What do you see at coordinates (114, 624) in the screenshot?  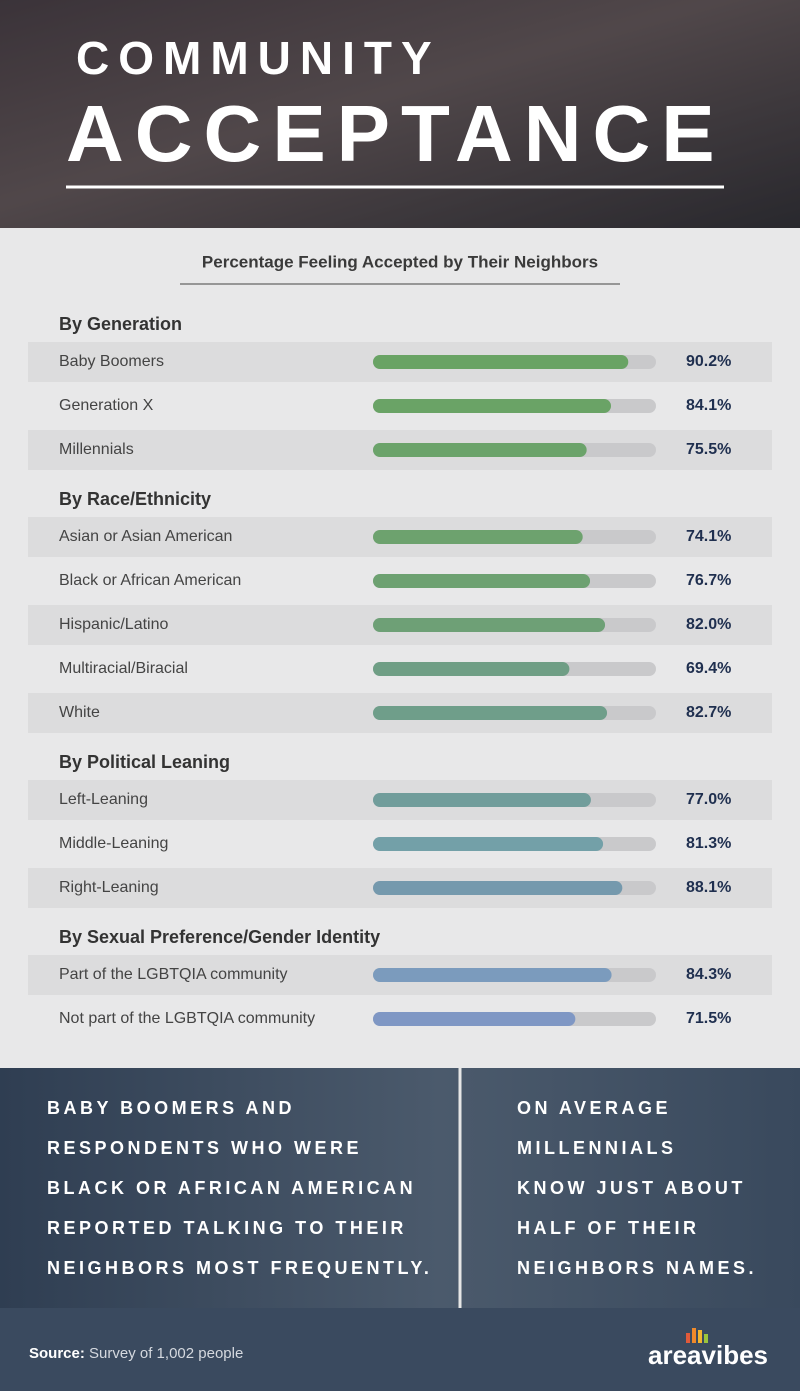 I see `category-label: Hispanic/Latino` at bounding box center [114, 624].